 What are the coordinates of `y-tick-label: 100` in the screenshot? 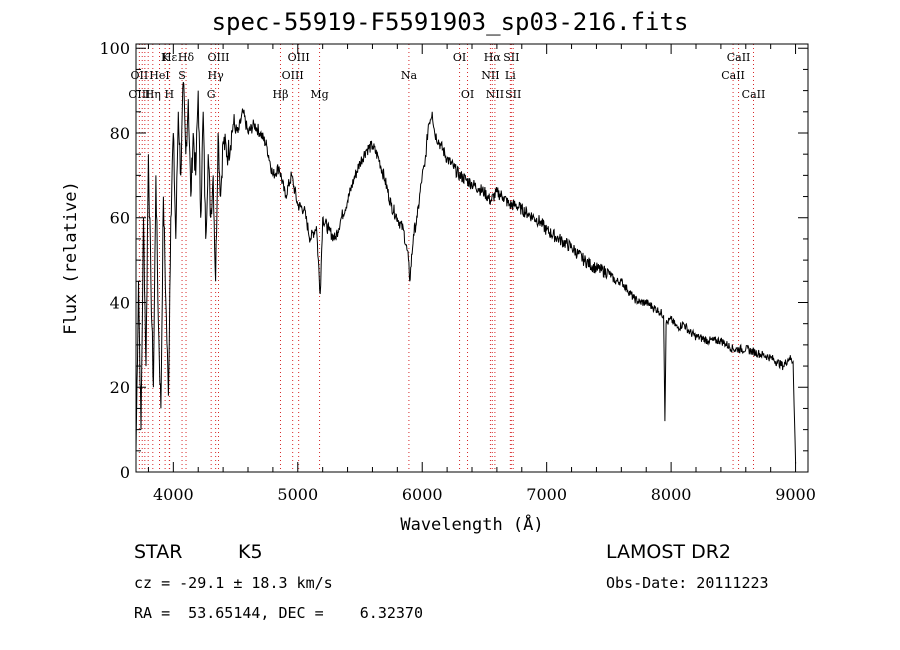 It's located at (114, 48).